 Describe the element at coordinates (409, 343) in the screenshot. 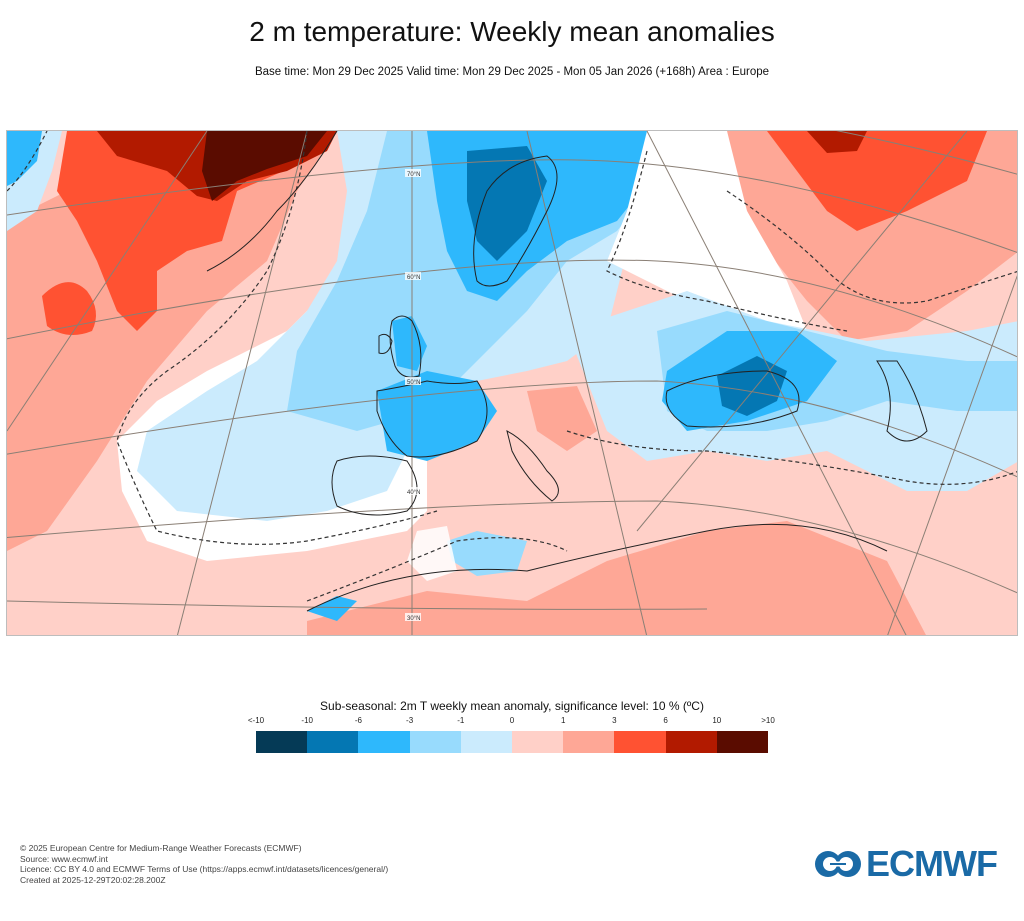

I see `region-anomaly-m6-m3-uk` at that location.